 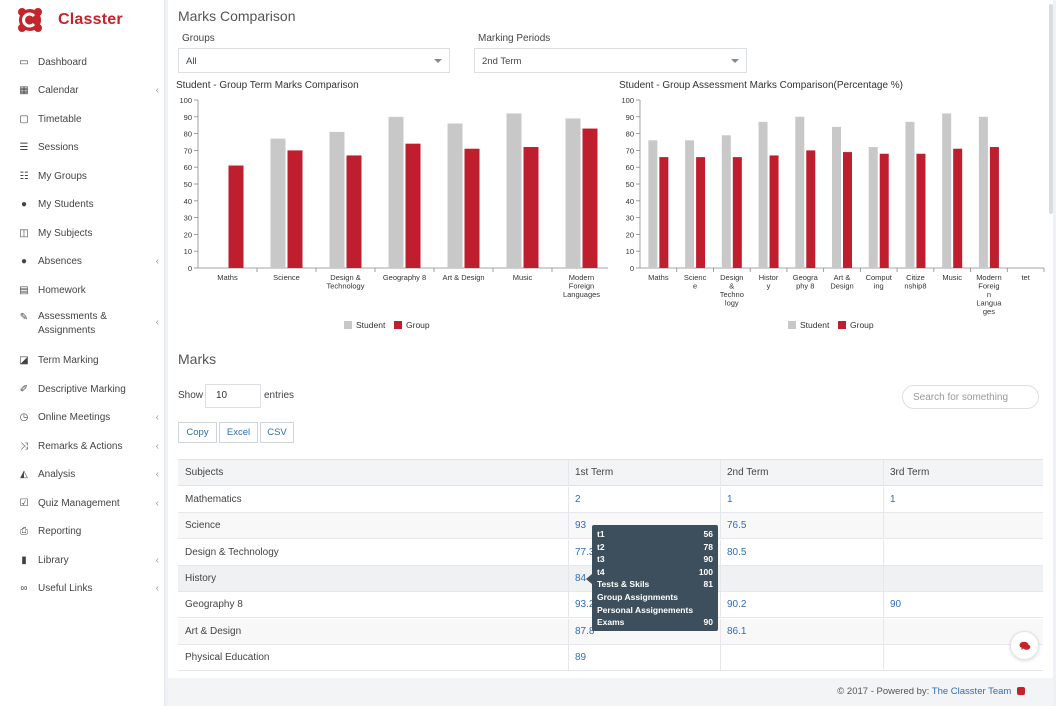 What do you see at coordinates (585, 631) in the screenshot?
I see `mark-cell: 87.8` at bounding box center [585, 631].